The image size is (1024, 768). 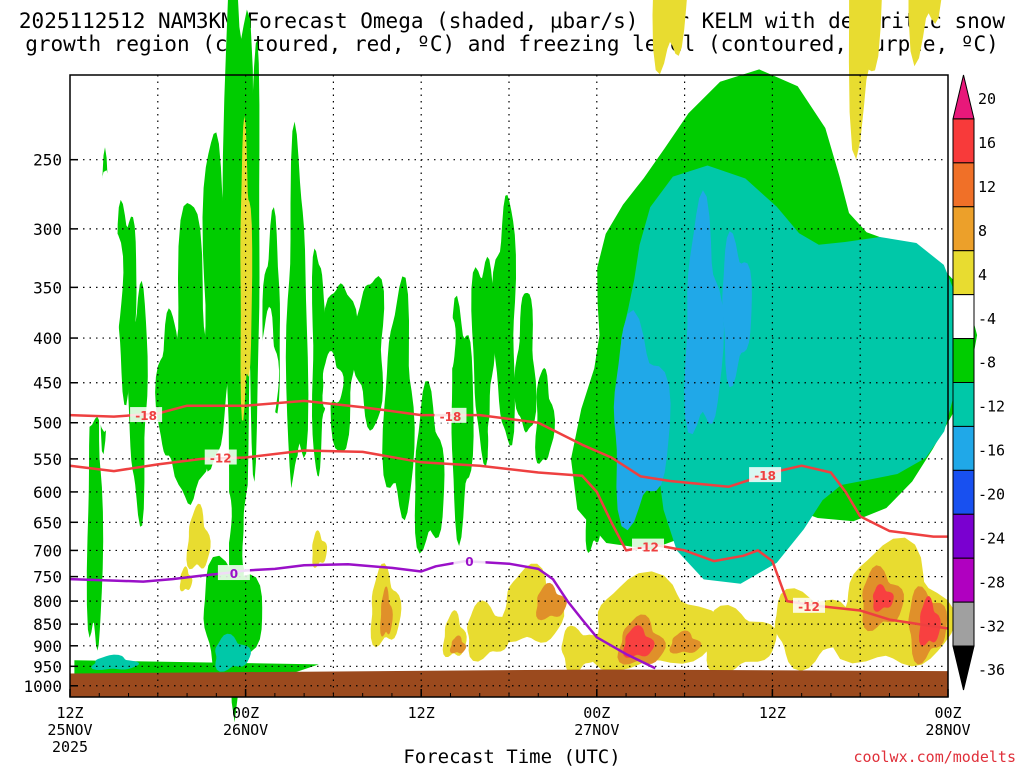 I want to click on y-tick-label: 850, so click(x=47, y=624).